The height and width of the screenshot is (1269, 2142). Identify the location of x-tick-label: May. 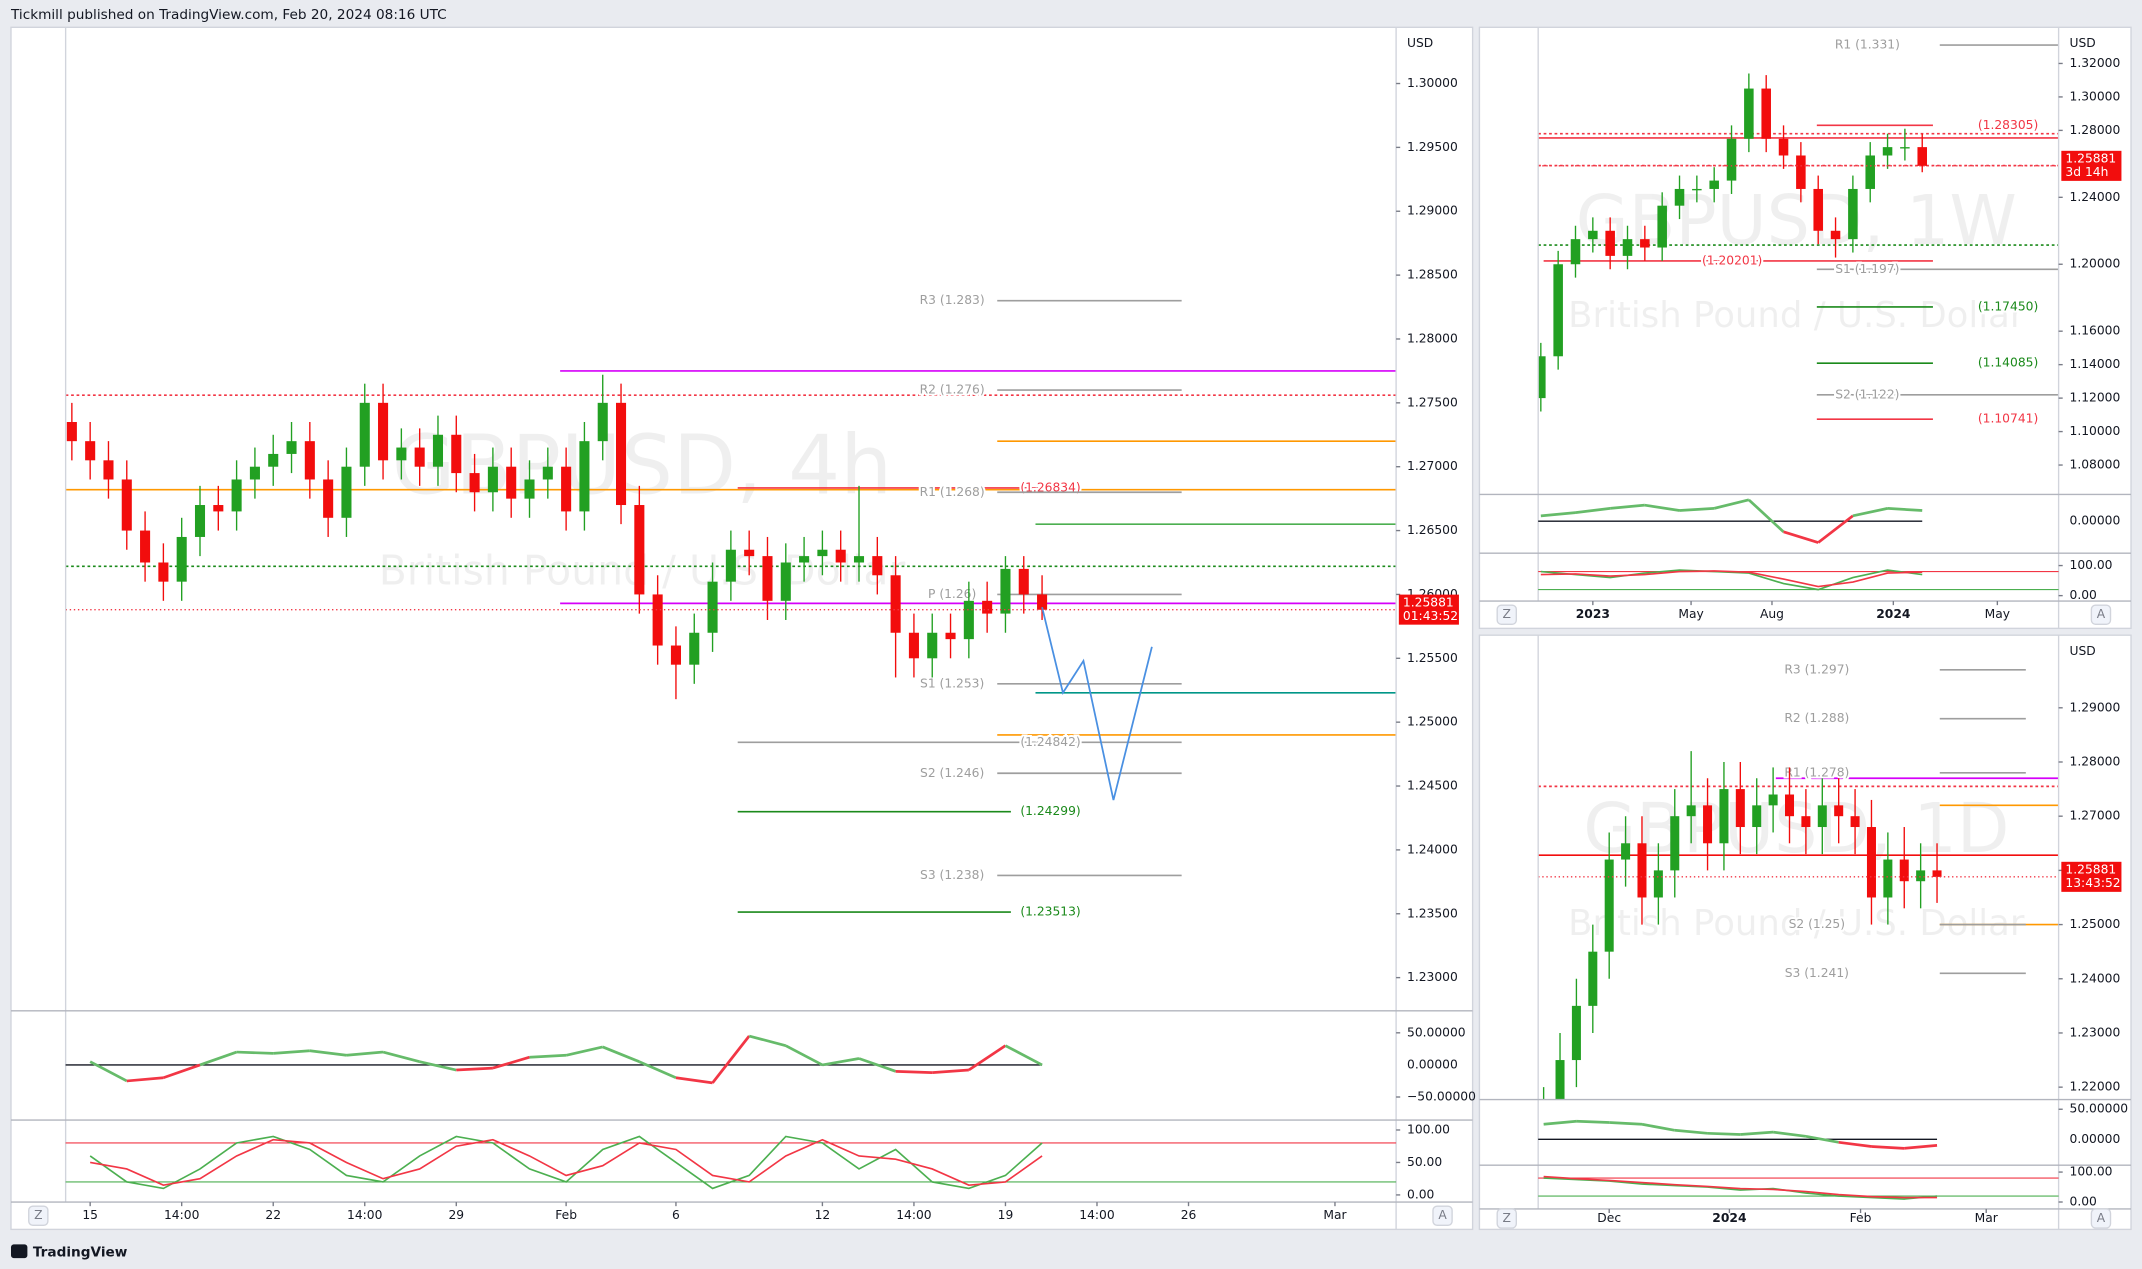
(1997, 614).